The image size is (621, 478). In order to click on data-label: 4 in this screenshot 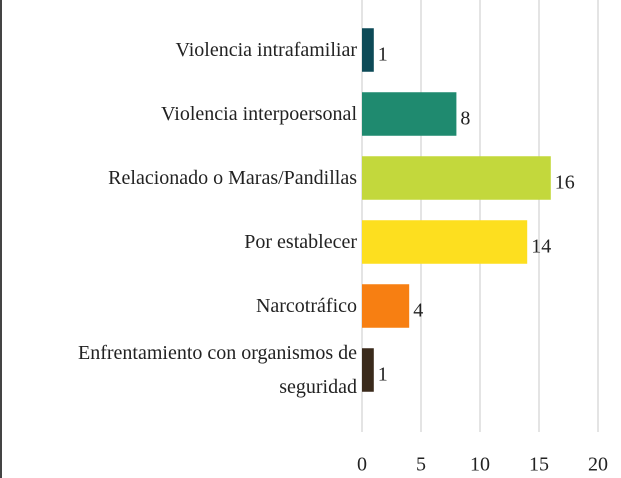, I will do `click(418, 311)`.